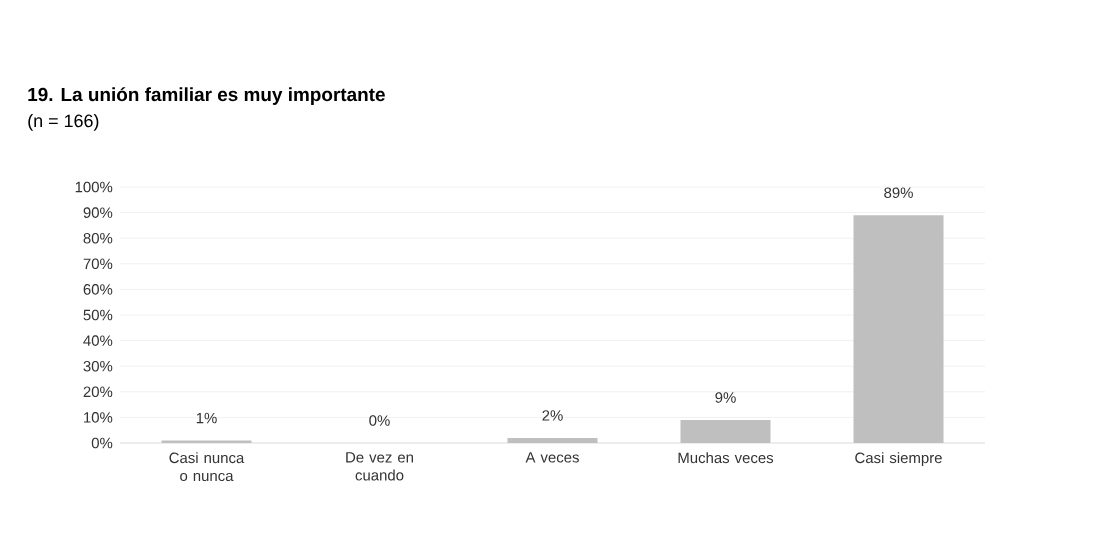  What do you see at coordinates (898, 192) in the screenshot?
I see `data-label: 89%` at bounding box center [898, 192].